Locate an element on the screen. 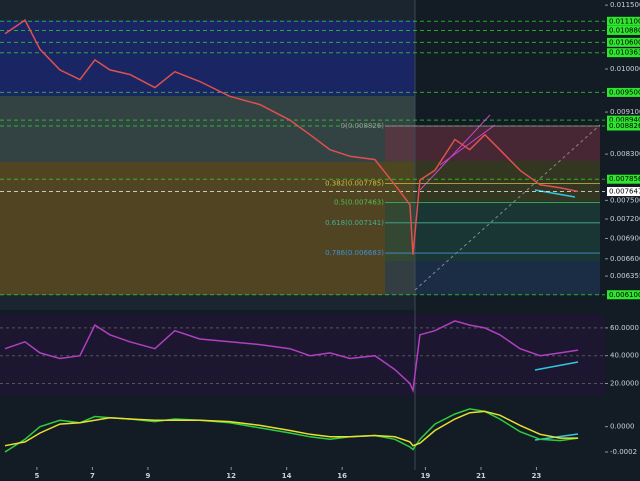 The image size is (640, 481). y-tick-label: -0.0002 is located at coordinates (623, 452).